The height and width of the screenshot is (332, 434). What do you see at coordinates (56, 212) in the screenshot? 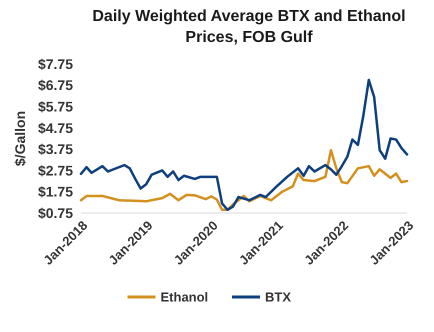
I see `y-tick-label: $0.75` at bounding box center [56, 212].